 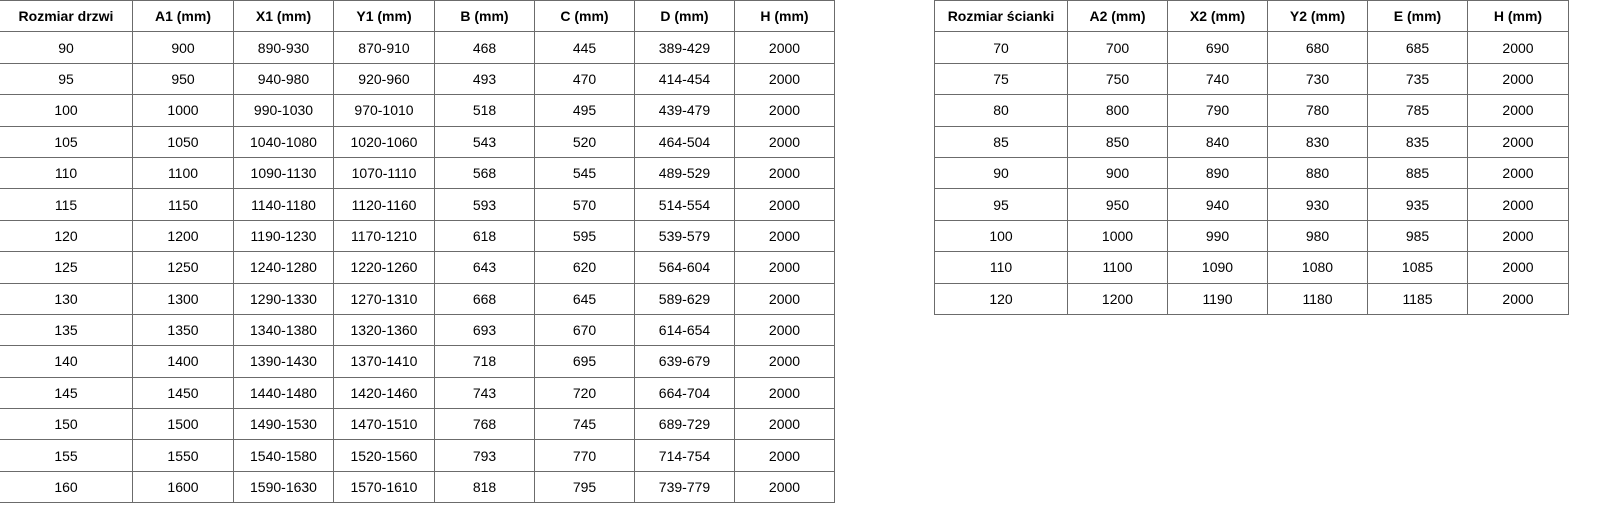 I want to click on table-row: 90 900 890 880 885 2000, so click(x=1251, y=173).